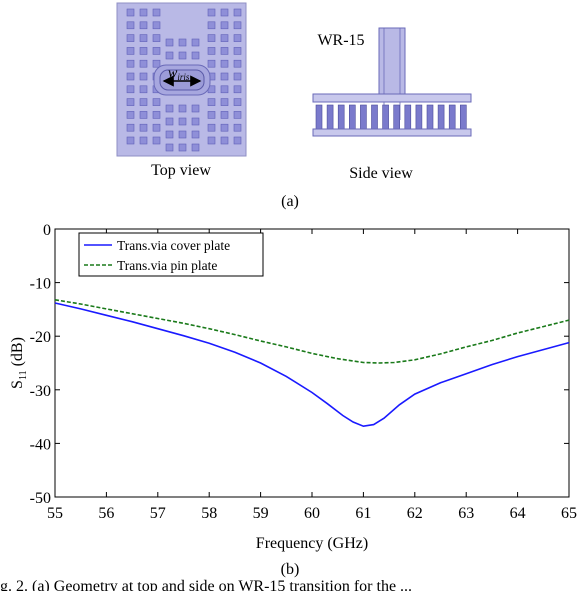 The image size is (580, 591). What do you see at coordinates (19, 363) in the screenshot?
I see `y-axis-label: S11 (dB)` at bounding box center [19, 363].